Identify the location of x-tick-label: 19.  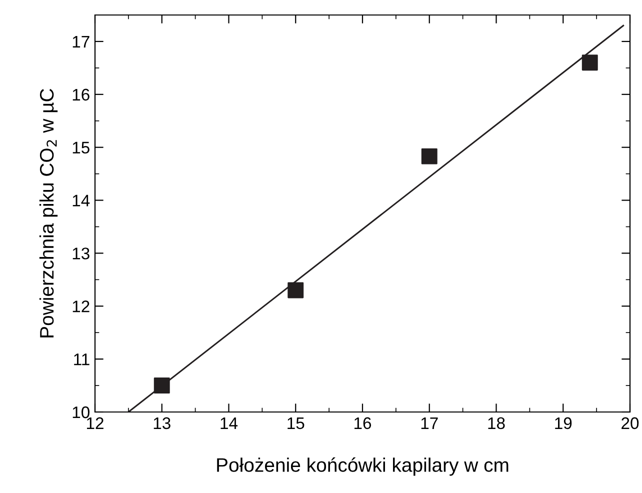
(563, 423).